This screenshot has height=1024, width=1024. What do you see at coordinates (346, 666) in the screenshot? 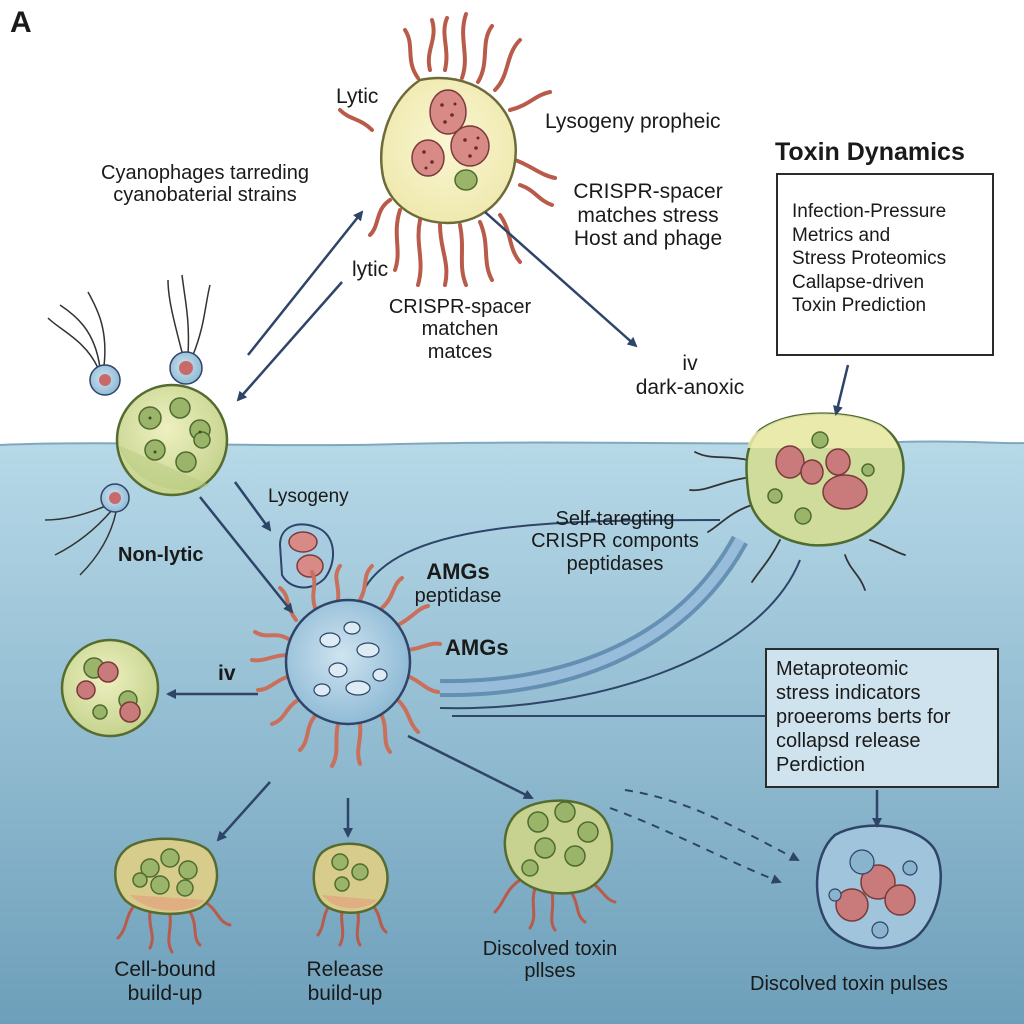
I see `central-phage-cell` at bounding box center [346, 666].